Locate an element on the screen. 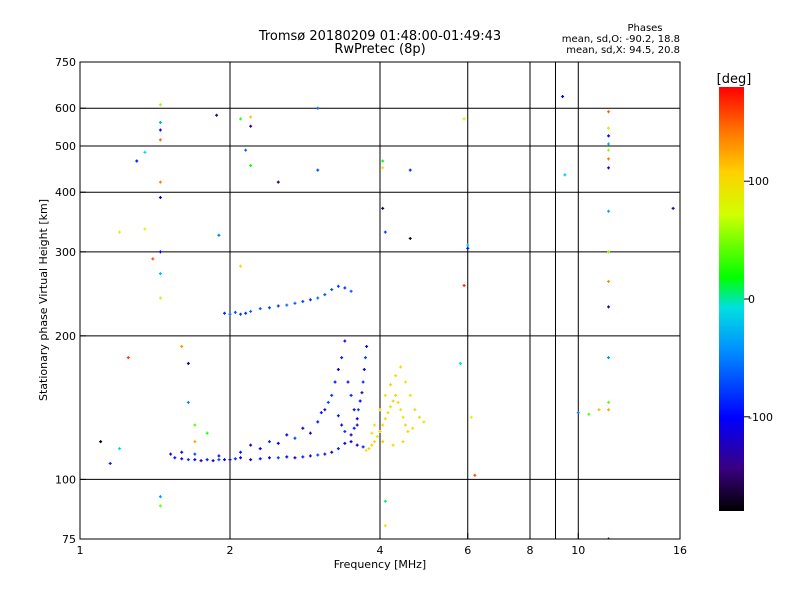  x-tick-label: 8 is located at coordinates (530, 550).